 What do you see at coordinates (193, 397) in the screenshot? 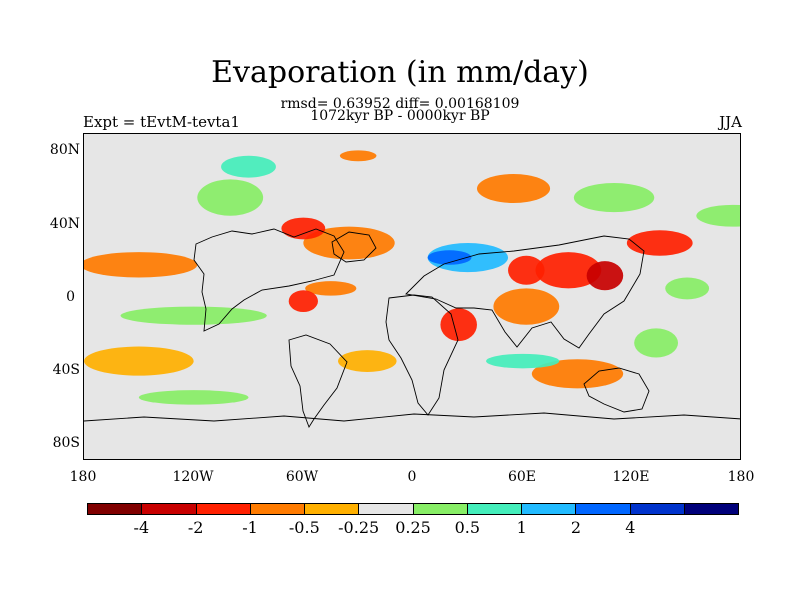
I see `anomaly-southern-ocean-pacific` at bounding box center [193, 397].